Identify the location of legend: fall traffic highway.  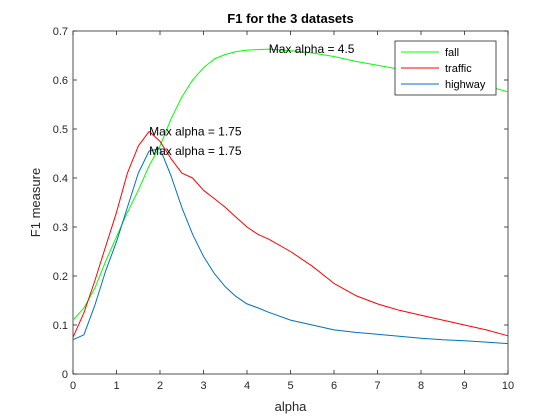
(445, 68).